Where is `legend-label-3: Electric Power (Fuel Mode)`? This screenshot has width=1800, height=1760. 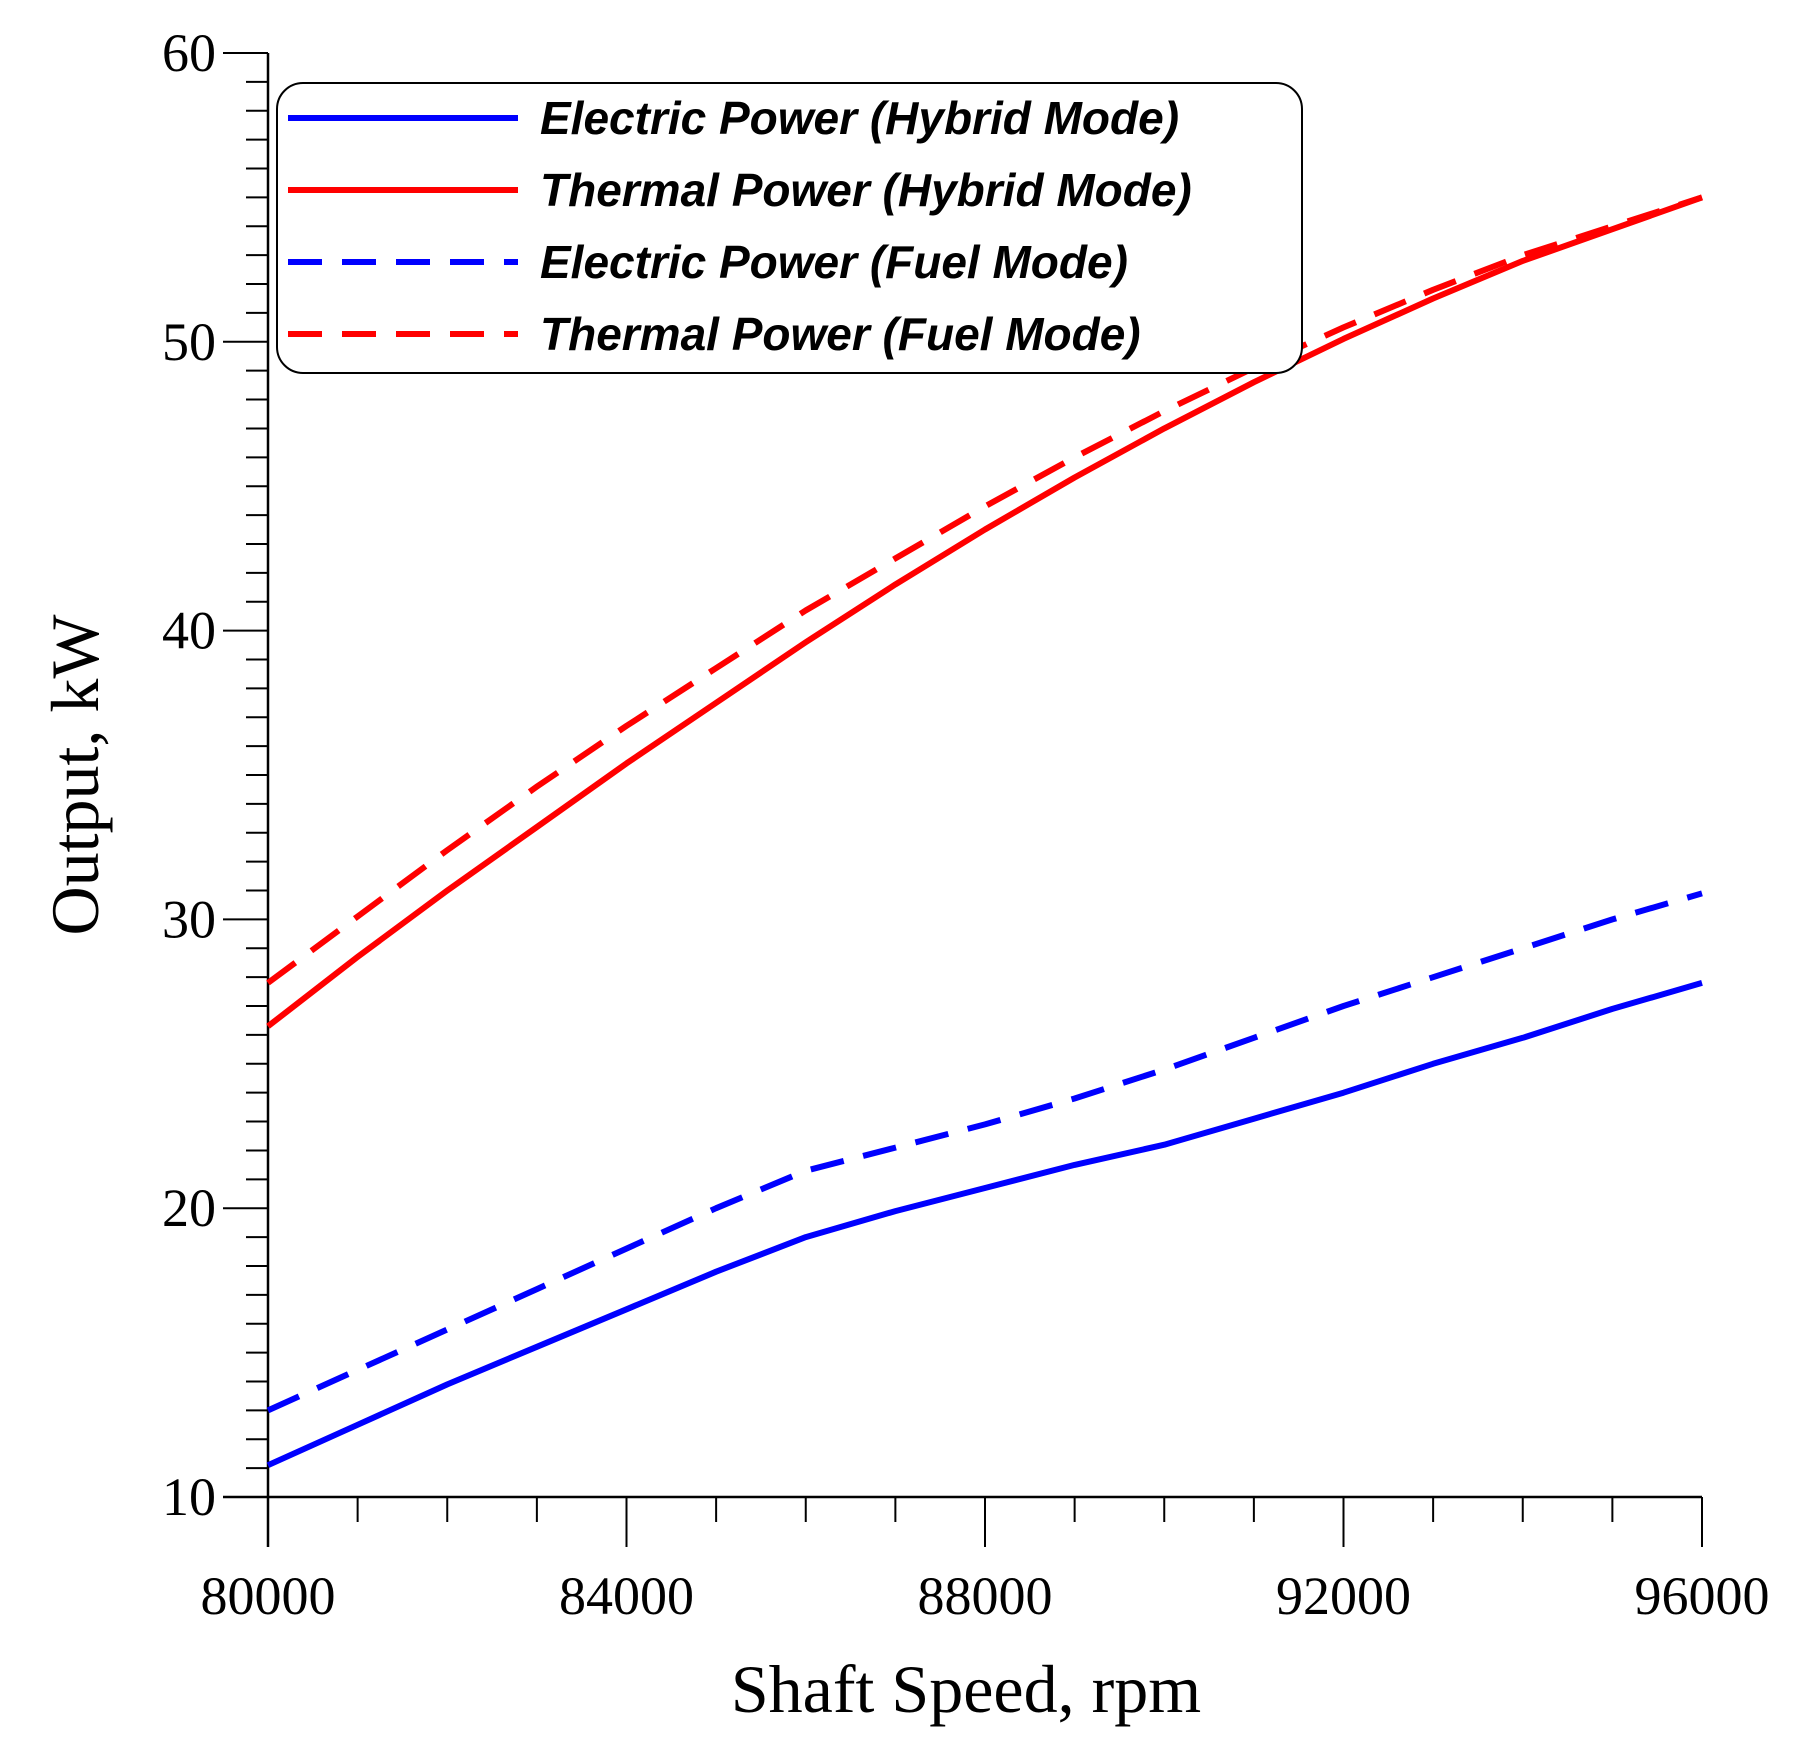 legend-label-3: Electric Power (Fuel Mode) is located at coordinates (834, 262).